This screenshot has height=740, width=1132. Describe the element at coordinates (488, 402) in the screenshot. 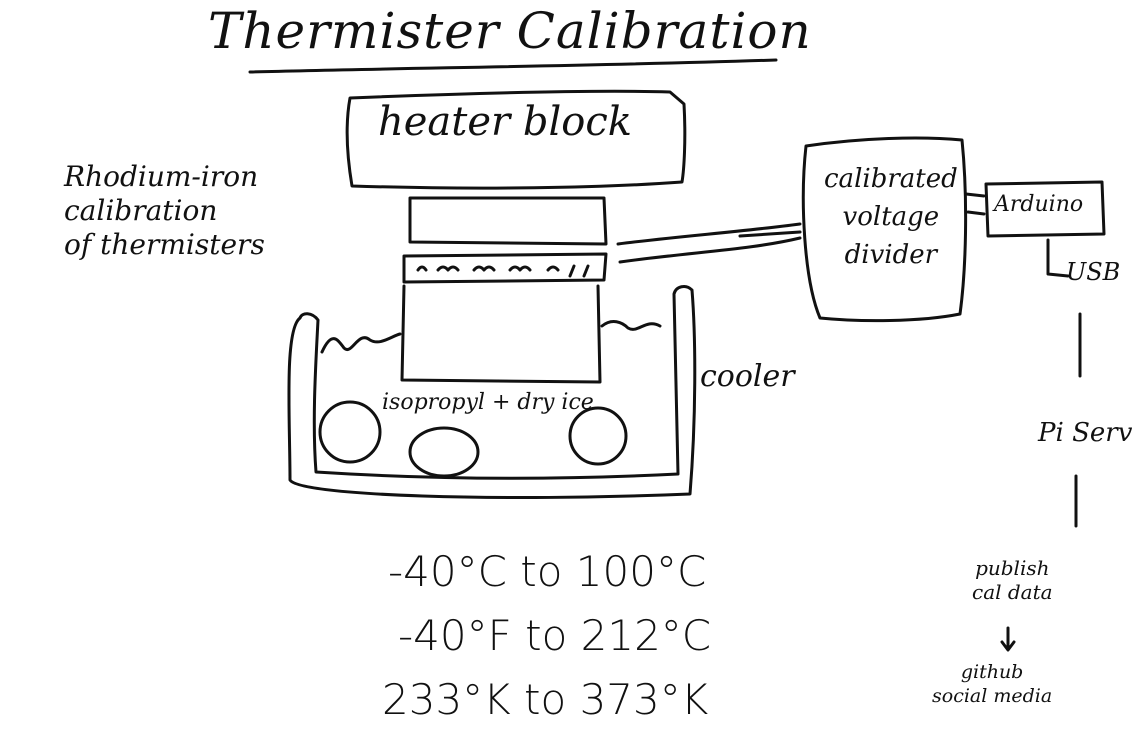

I see `bath-label: isopropyl + dry ice` at that location.